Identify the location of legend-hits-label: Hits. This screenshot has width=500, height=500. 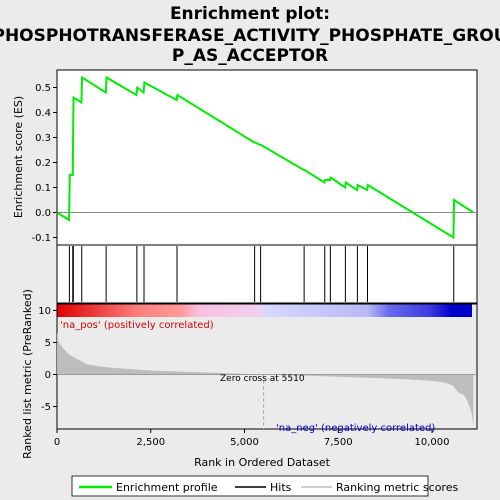
(281, 487).